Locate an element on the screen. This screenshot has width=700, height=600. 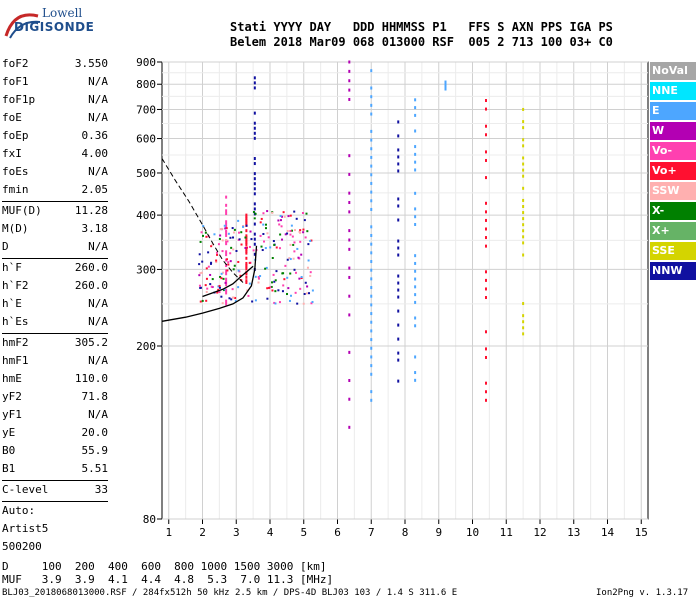
y-tick-label: 500 is located at coordinates (146, 173).